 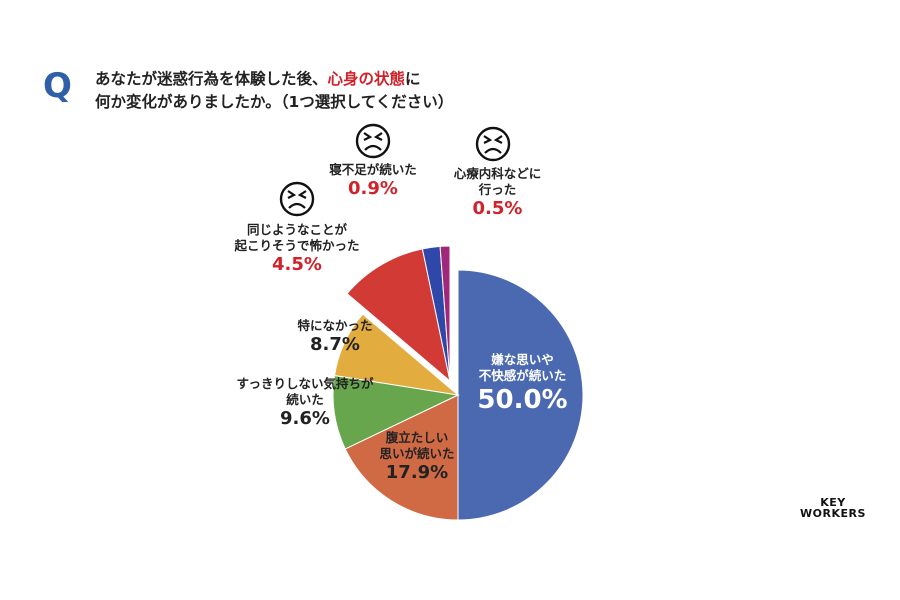 What do you see at coordinates (522, 375) in the screenshot?
I see `label-text: 不快感が続いた` at bounding box center [522, 375].